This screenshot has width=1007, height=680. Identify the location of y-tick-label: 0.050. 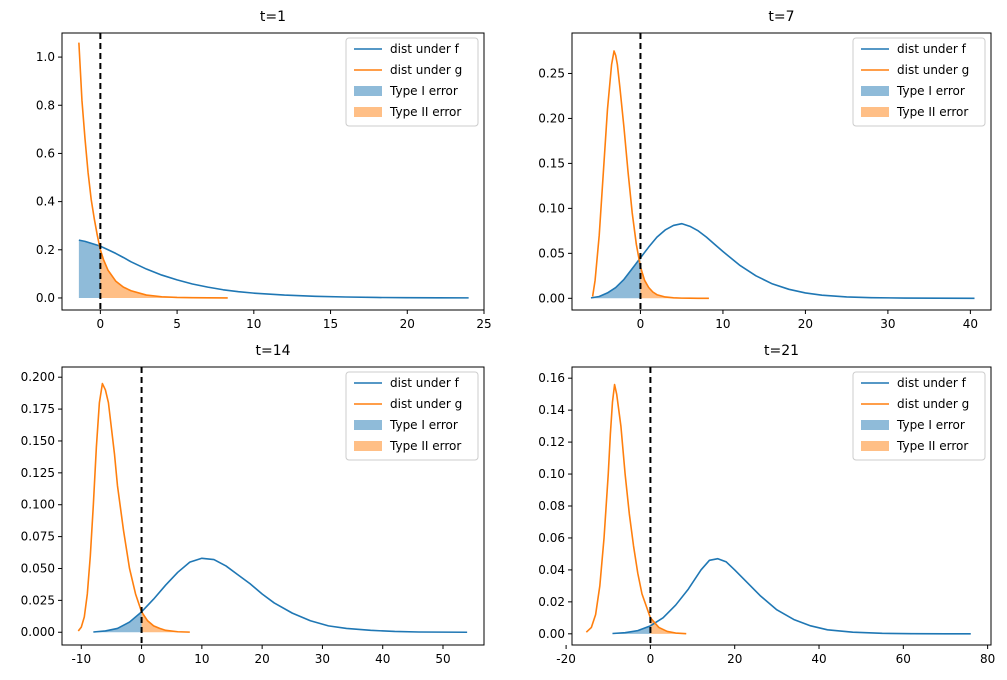
(38, 568).